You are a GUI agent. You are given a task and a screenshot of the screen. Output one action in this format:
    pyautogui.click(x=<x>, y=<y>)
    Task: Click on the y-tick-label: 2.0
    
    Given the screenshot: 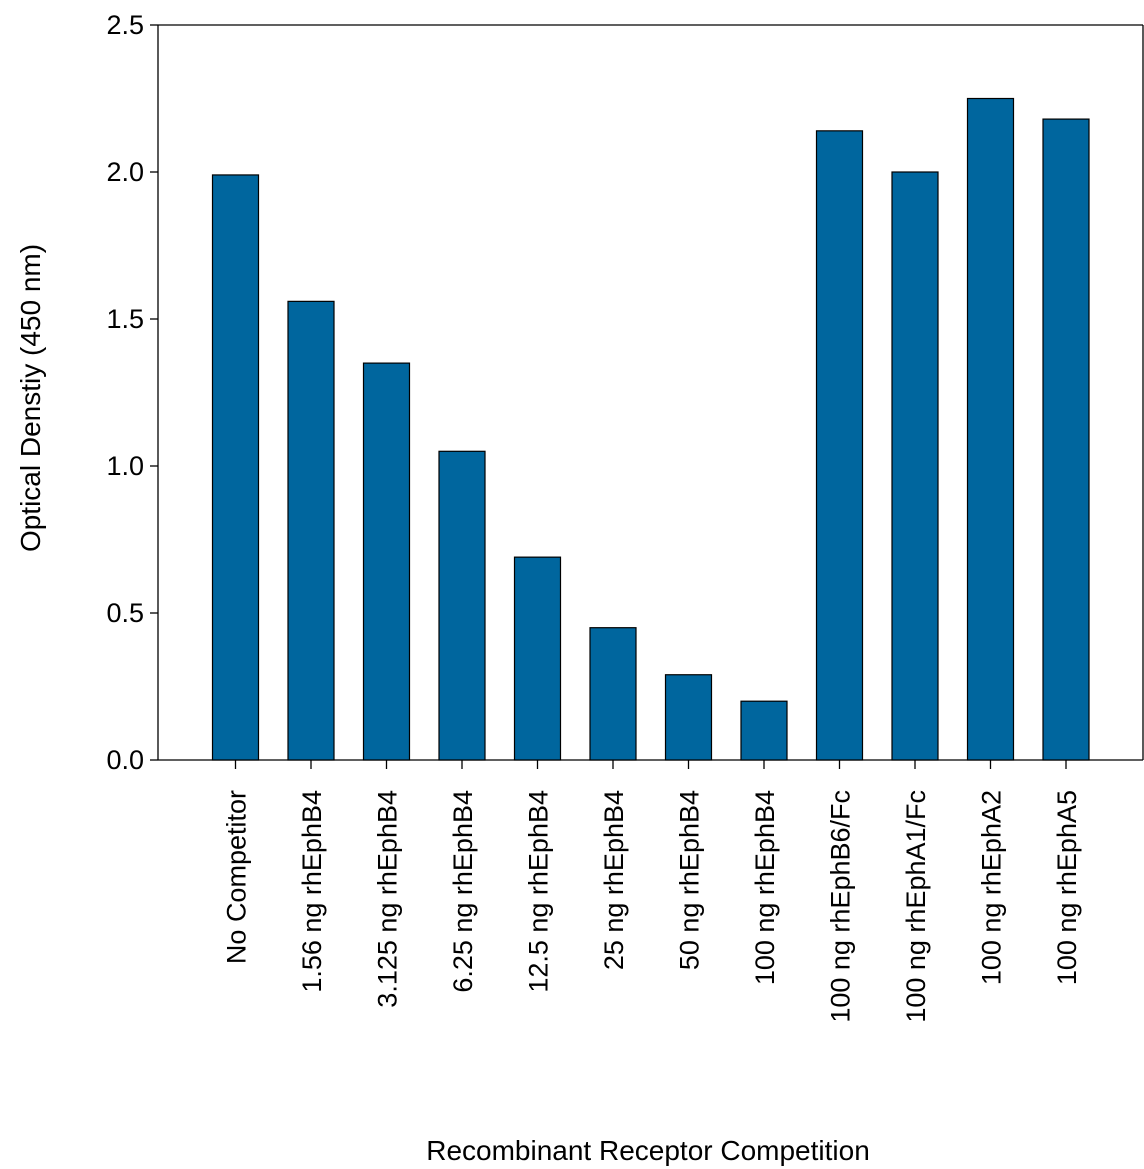 What is the action you would take?
    pyautogui.click(x=125, y=172)
    